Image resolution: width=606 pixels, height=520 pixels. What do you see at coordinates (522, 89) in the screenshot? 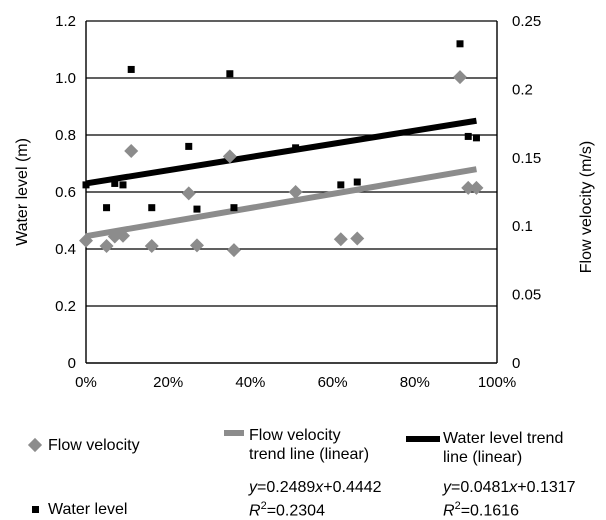
I see `y-right-tick-label: 0.2` at bounding box center [522, 89].